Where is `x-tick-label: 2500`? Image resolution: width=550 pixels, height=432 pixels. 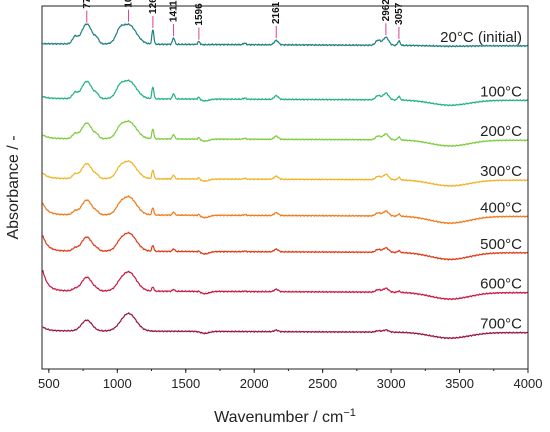
x-tick-label: 2500 is located at coordinates (322, 383).